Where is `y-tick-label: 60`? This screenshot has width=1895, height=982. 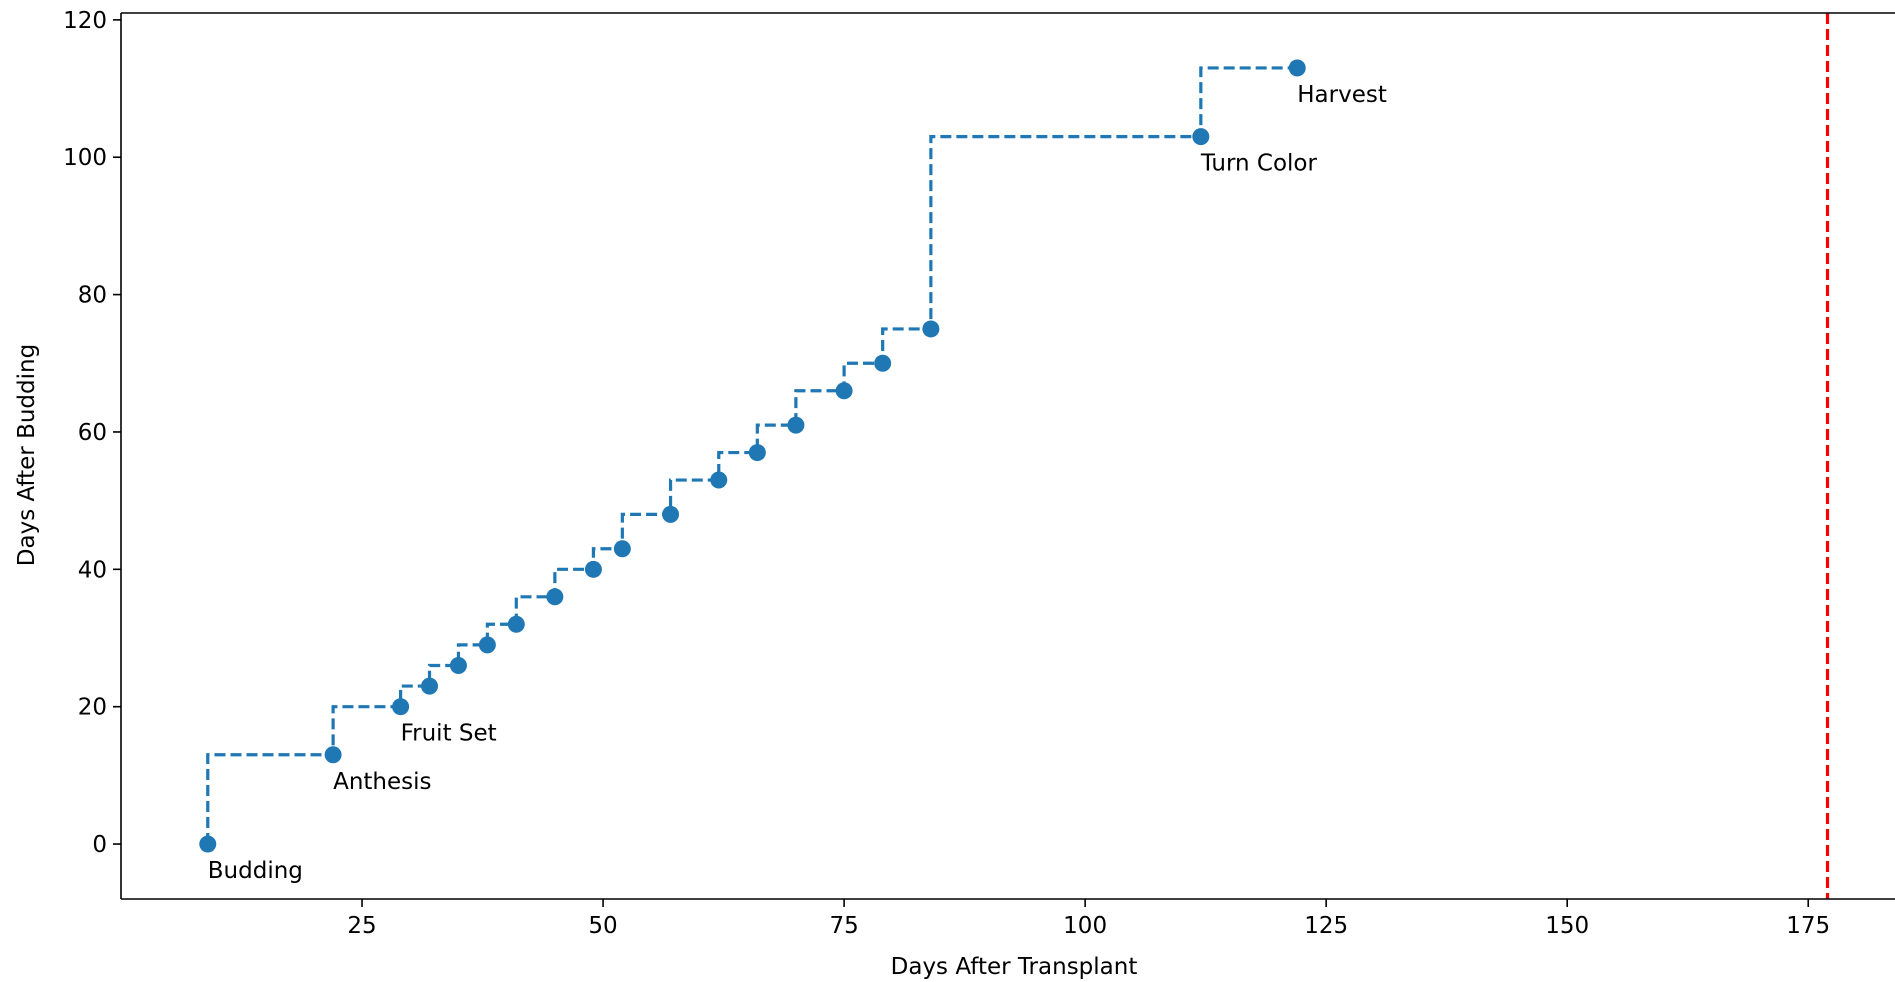 y-tick-label: 60 is located at coordinates (92, 433).